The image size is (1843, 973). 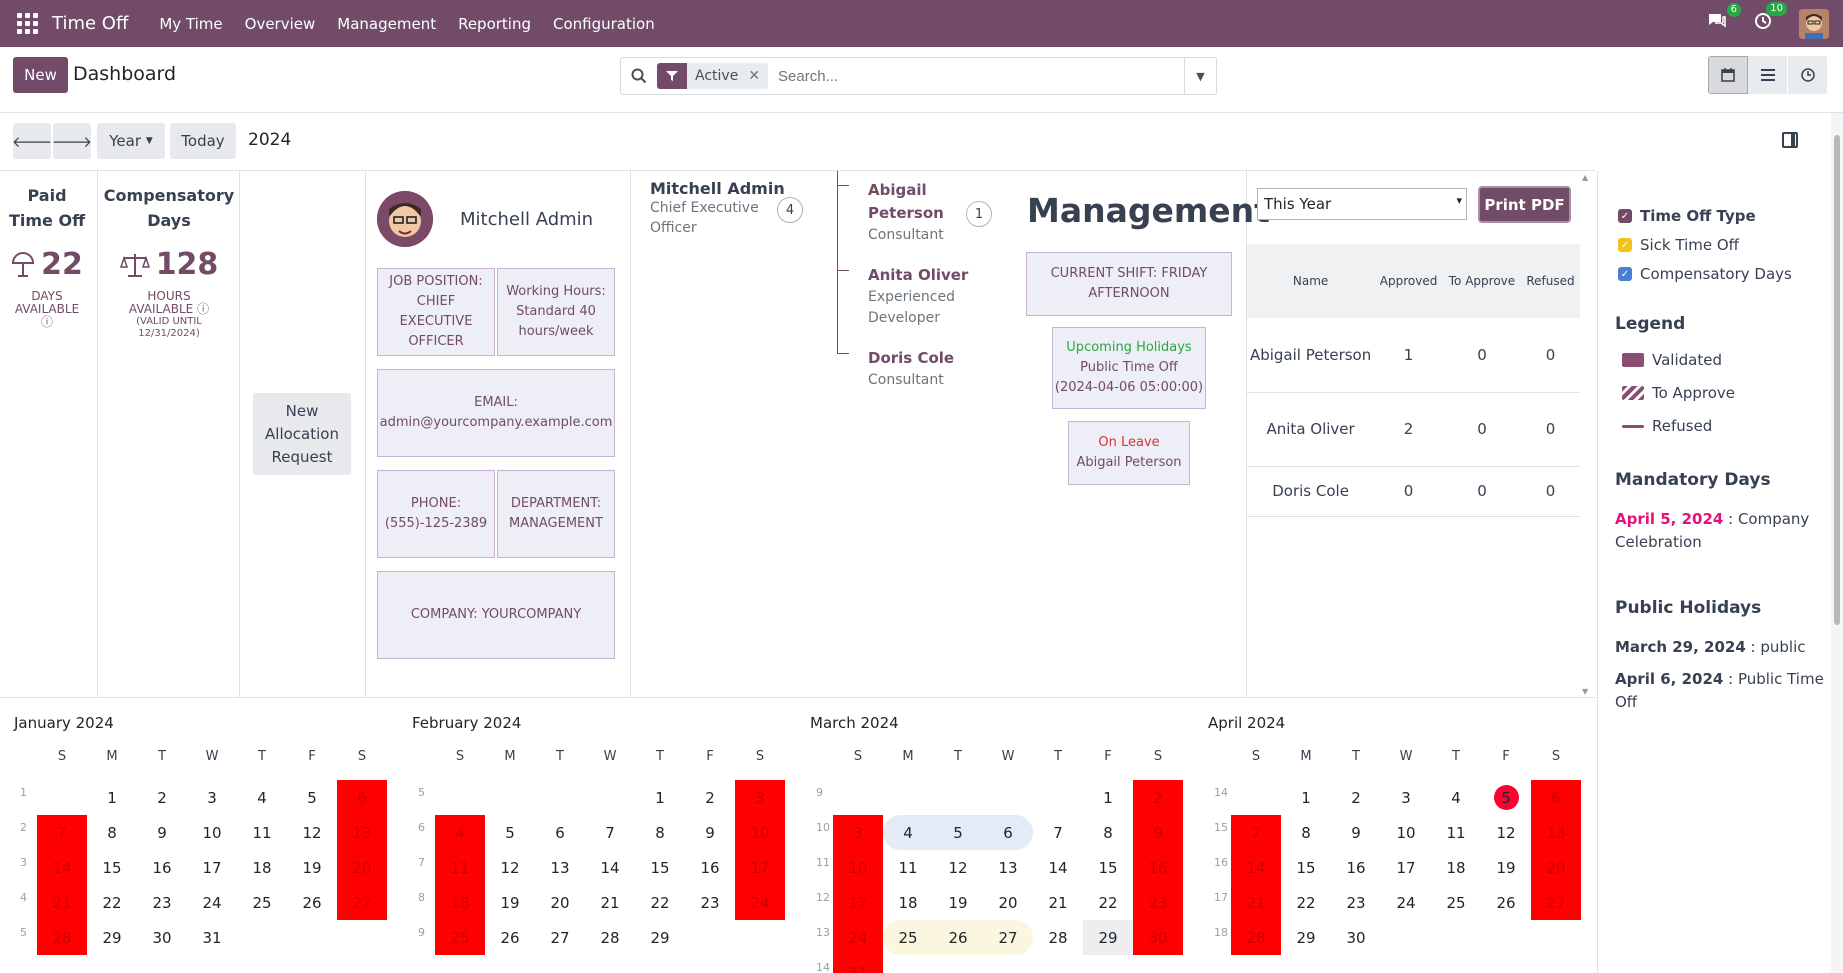 What do you see at coordinates (312, 902) in the screenshot?
I see `calendar-day: 26` at bounding box center [312, 902].